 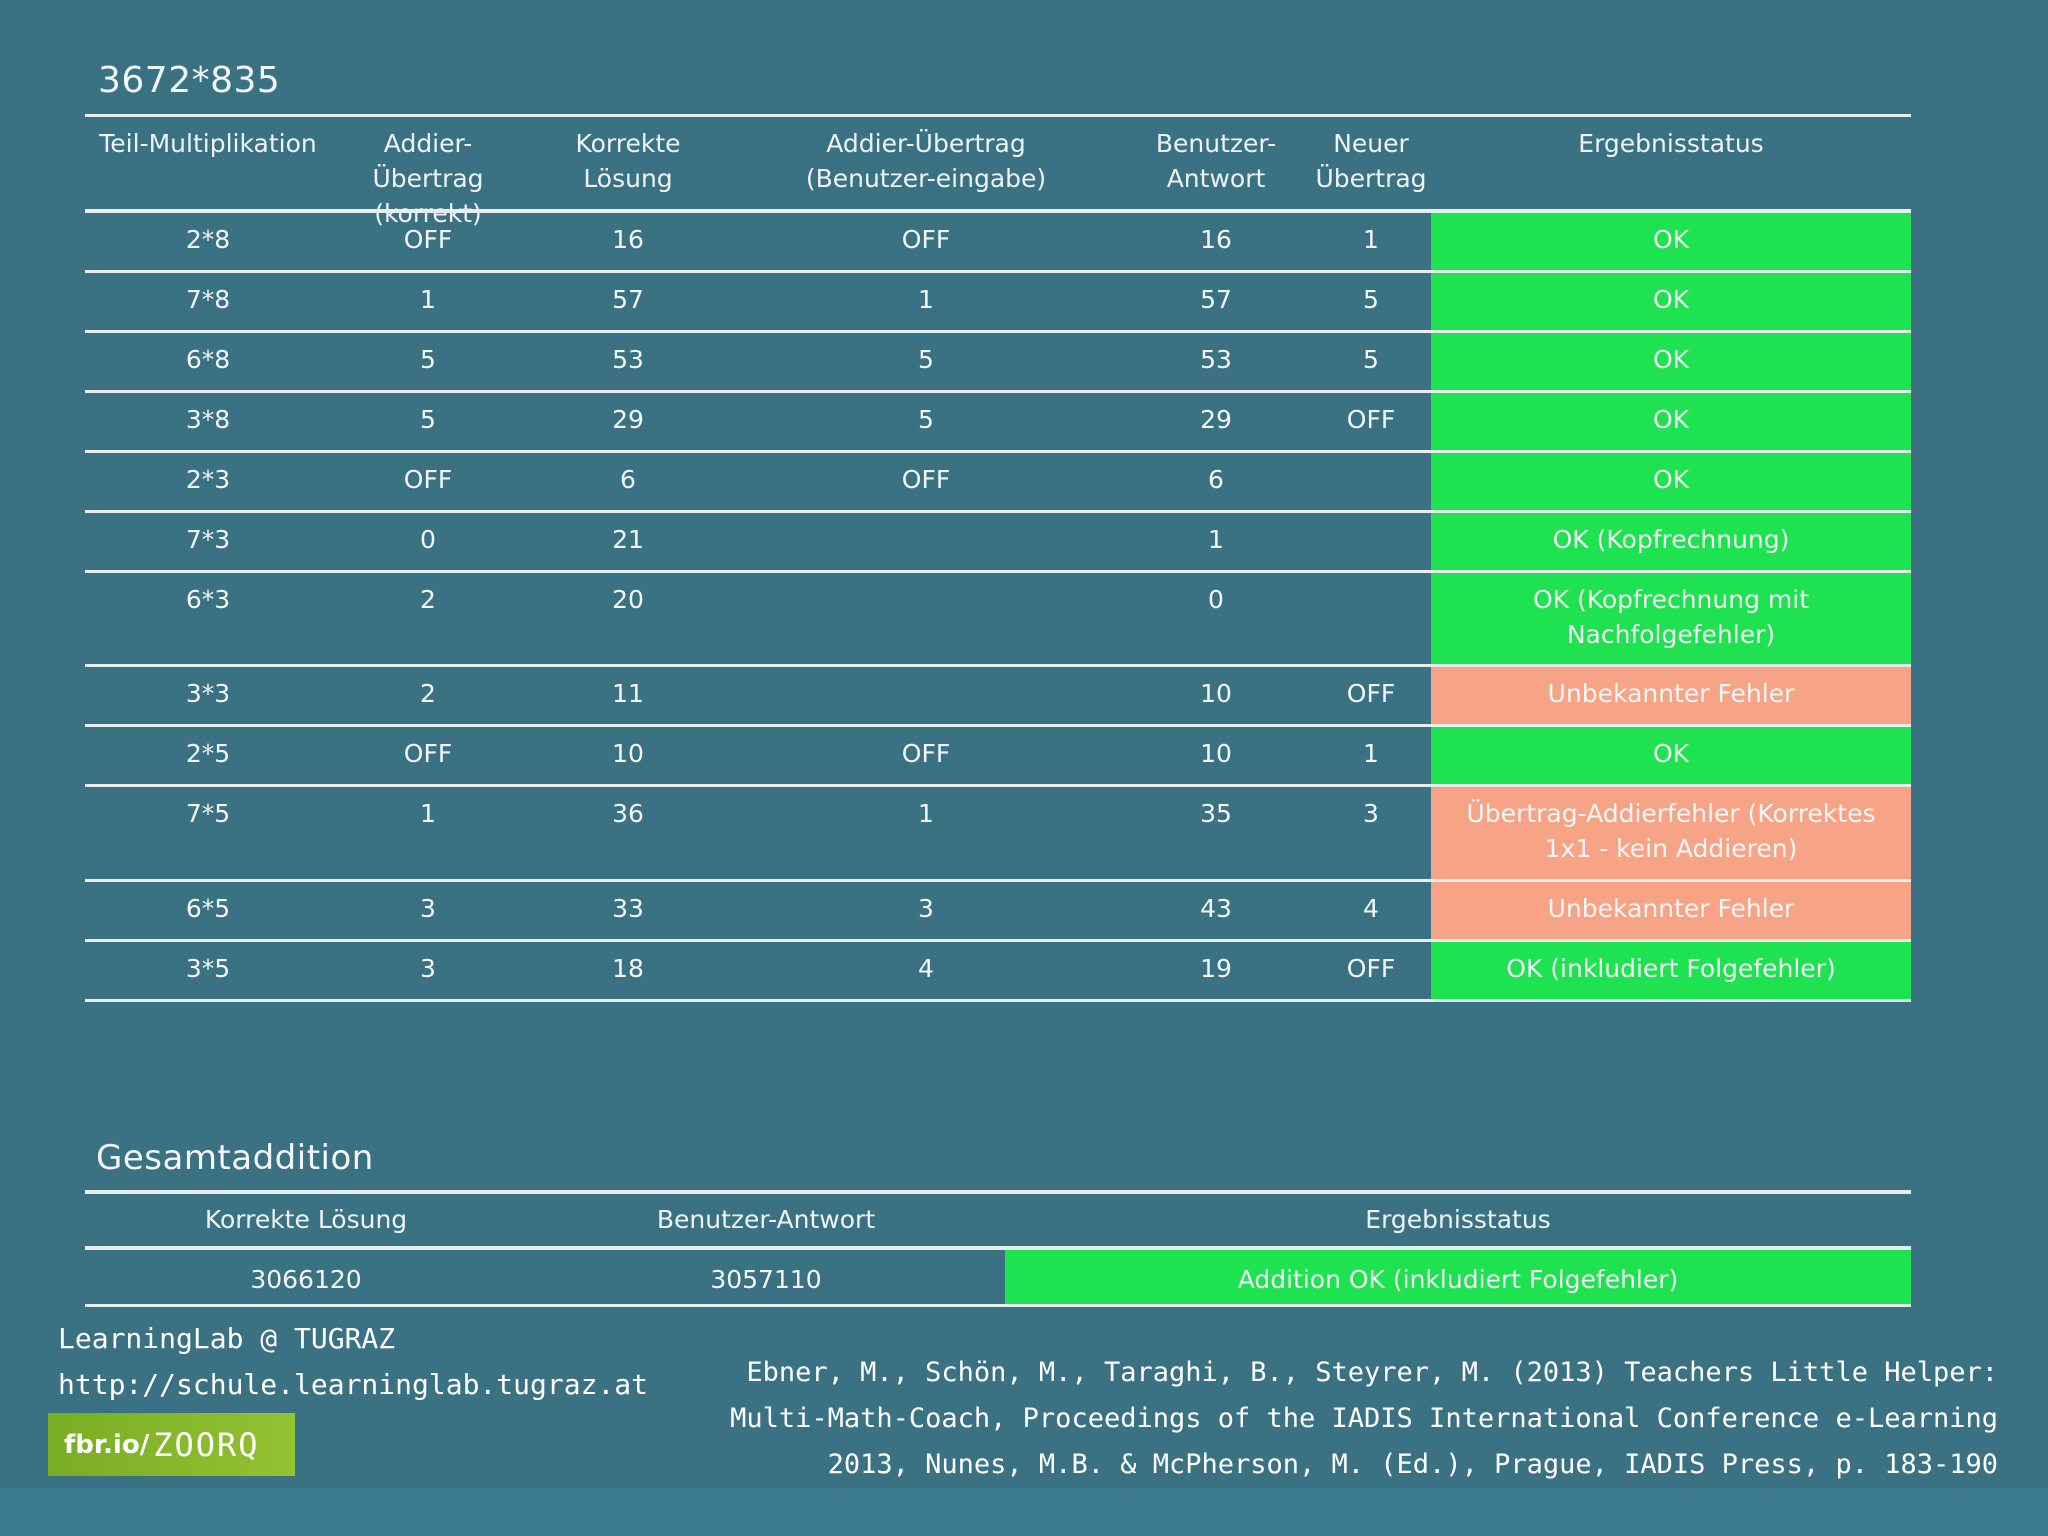 What do you see at coordinates (208, 968) in the screenshot?
I see `table-cell: 3*5` at bounding box center [208, 968].